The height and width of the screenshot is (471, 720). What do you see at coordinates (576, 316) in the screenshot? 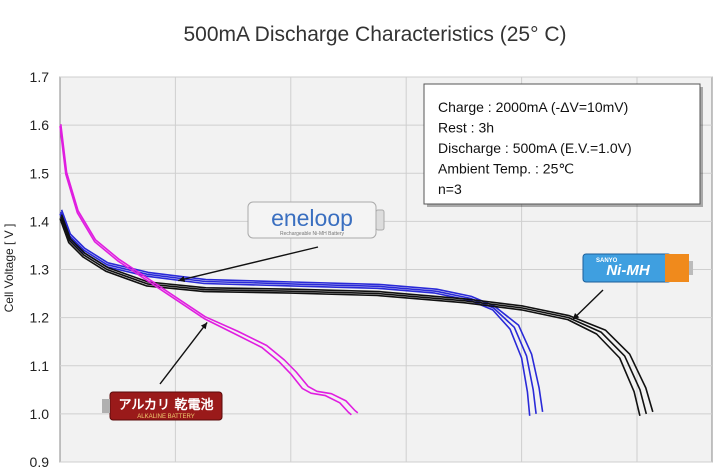
I see `nimh-pointer-head` at bounding box center [576, 316].